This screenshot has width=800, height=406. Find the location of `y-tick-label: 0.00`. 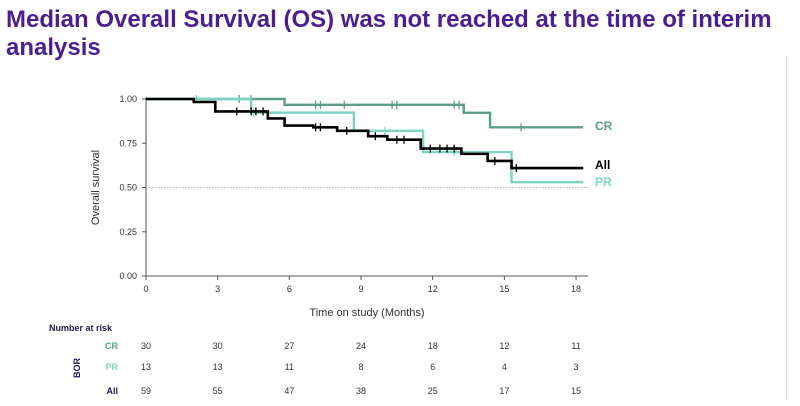

y-tick-label: 0.00 is located at coordinates (128, 276).